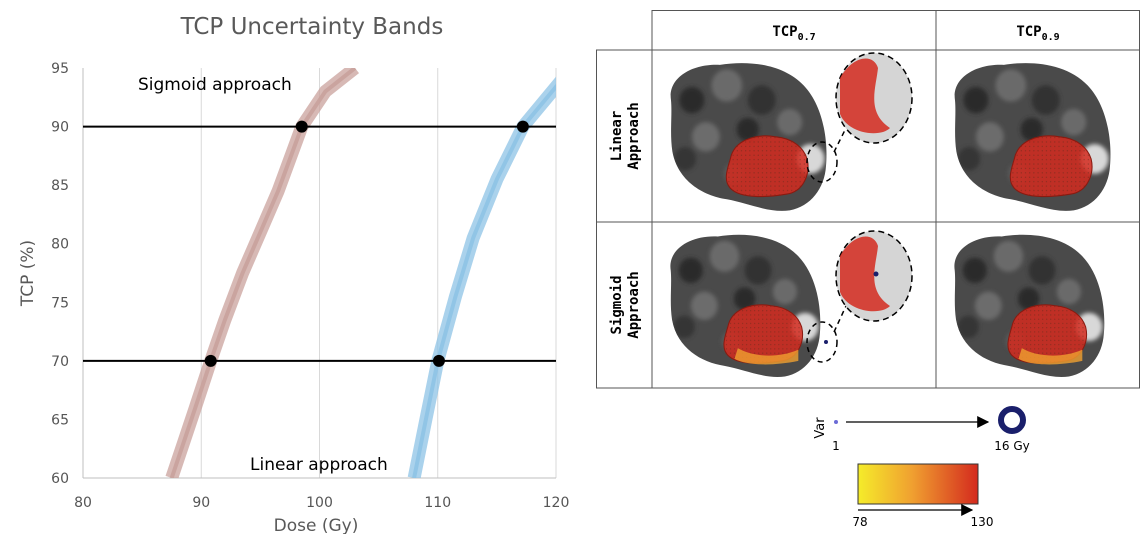 The image size is (1140, 534). I want to click on legend-panel: Var 1 16 Gy 78 130, so click(921, 467).